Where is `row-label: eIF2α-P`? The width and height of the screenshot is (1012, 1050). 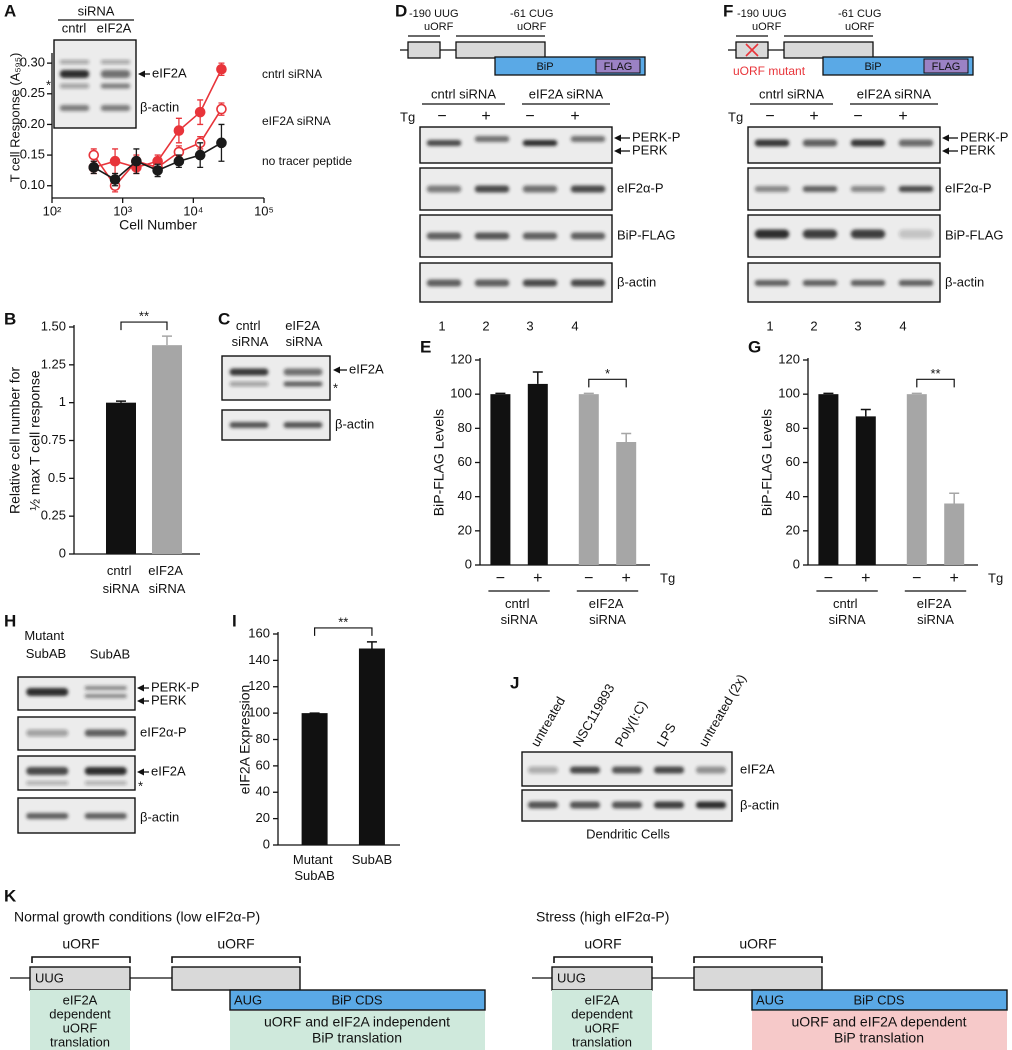 row-label: eIF2α-P is located at coordinates (163, 731).